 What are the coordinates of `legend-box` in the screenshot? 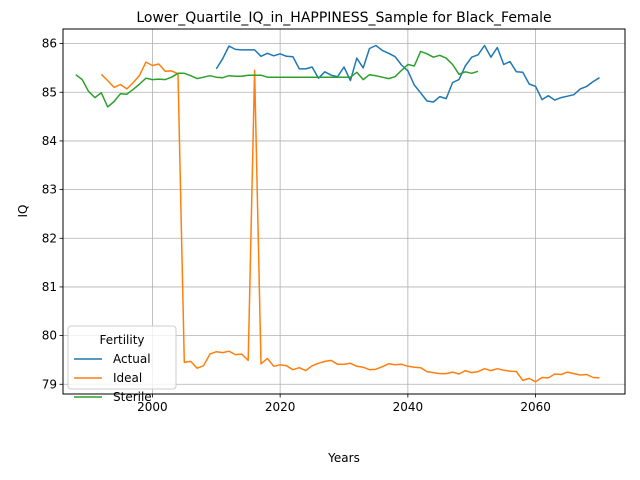 It's located at (122, 357).